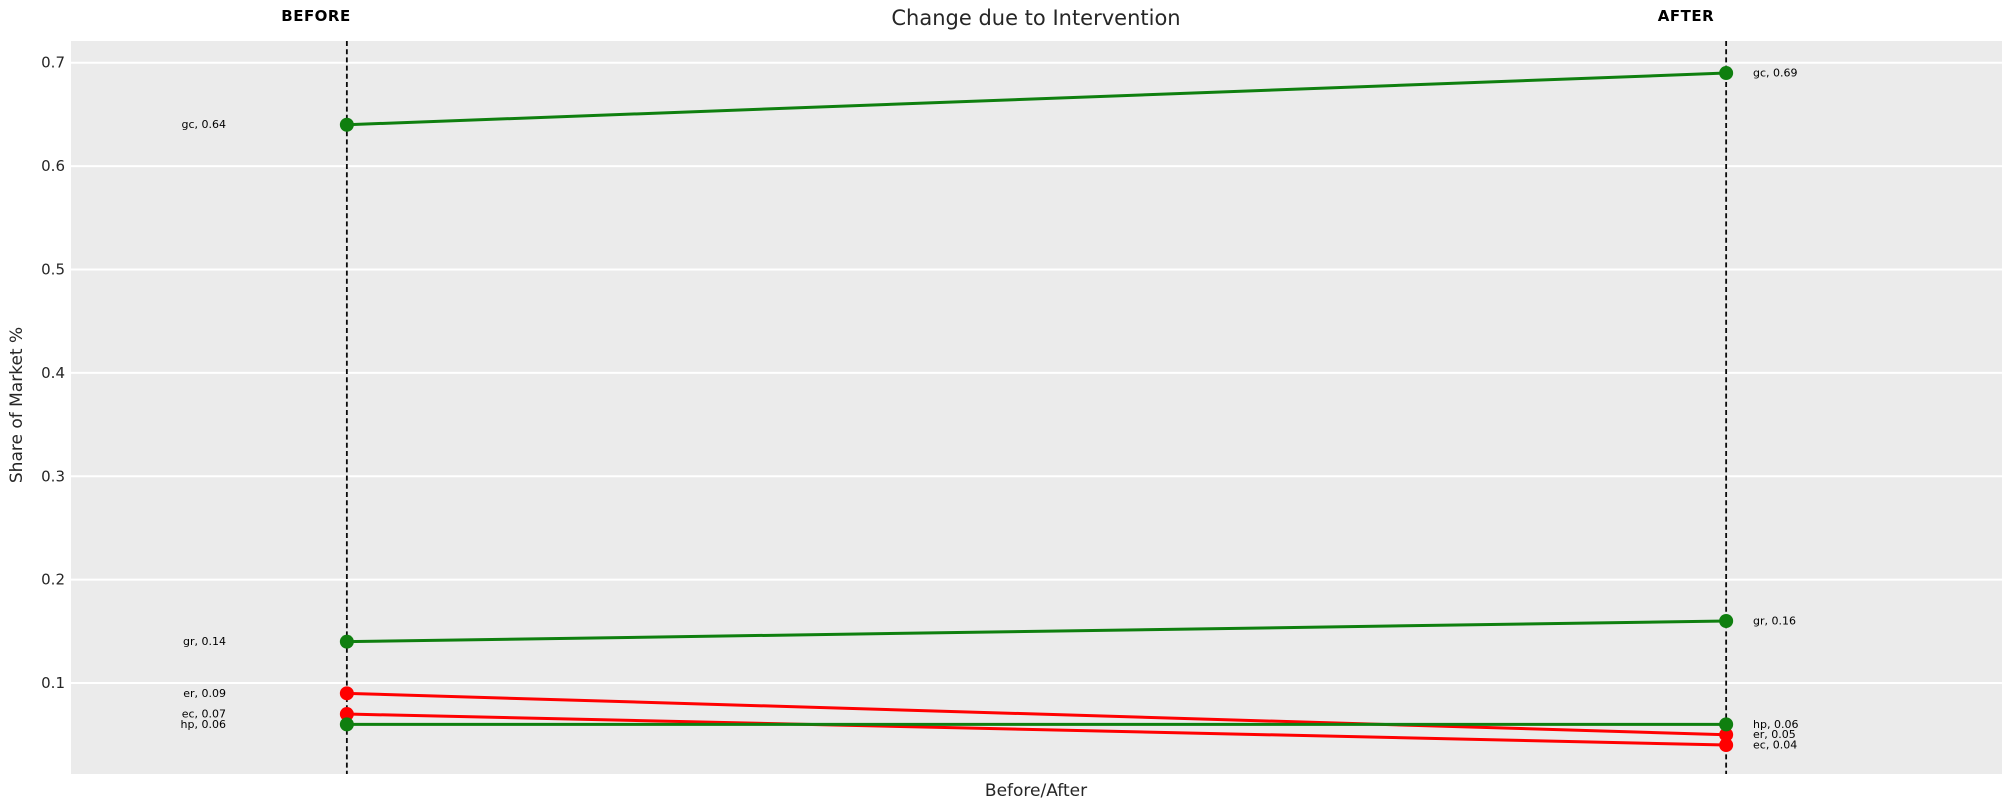 Image resolution: width=2011 pixels, height=811 pixels. What do you see at coordinates (346, 714) in the screenshot?
I see `point-ec-before` at bounding box center [346, 714].